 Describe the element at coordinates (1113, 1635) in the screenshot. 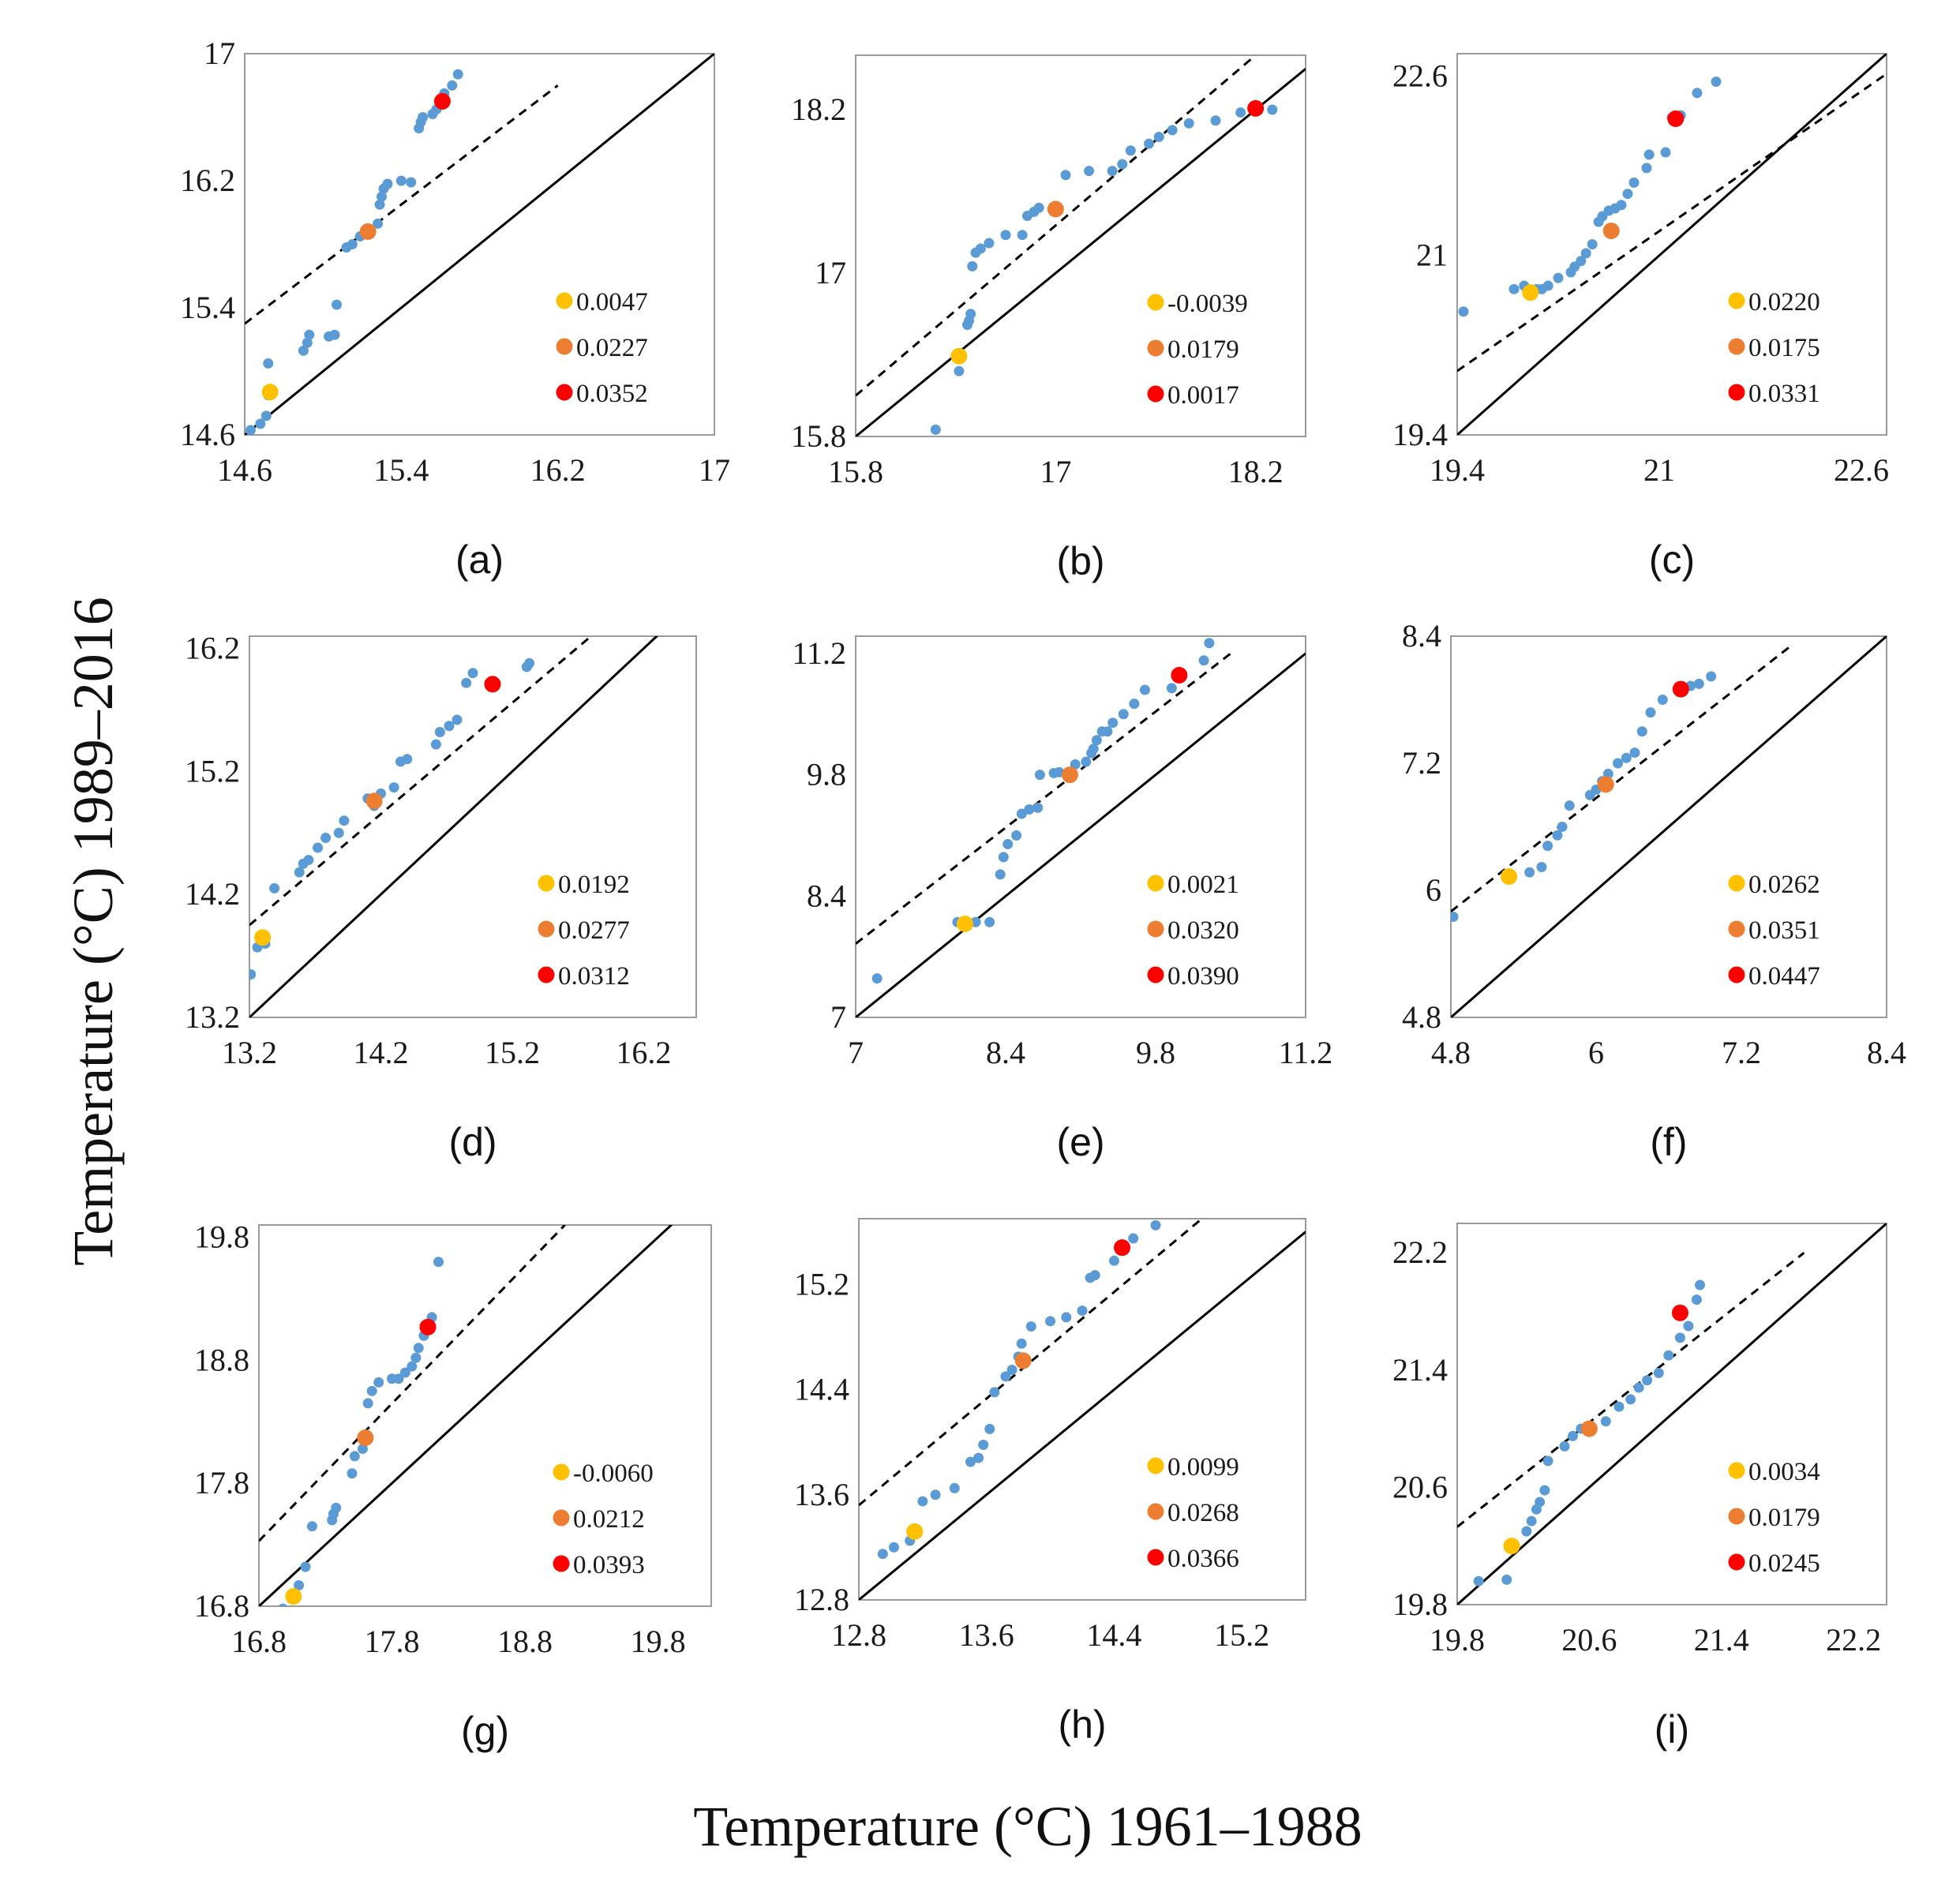

I see `x-tick-label: 14.4` at that location.